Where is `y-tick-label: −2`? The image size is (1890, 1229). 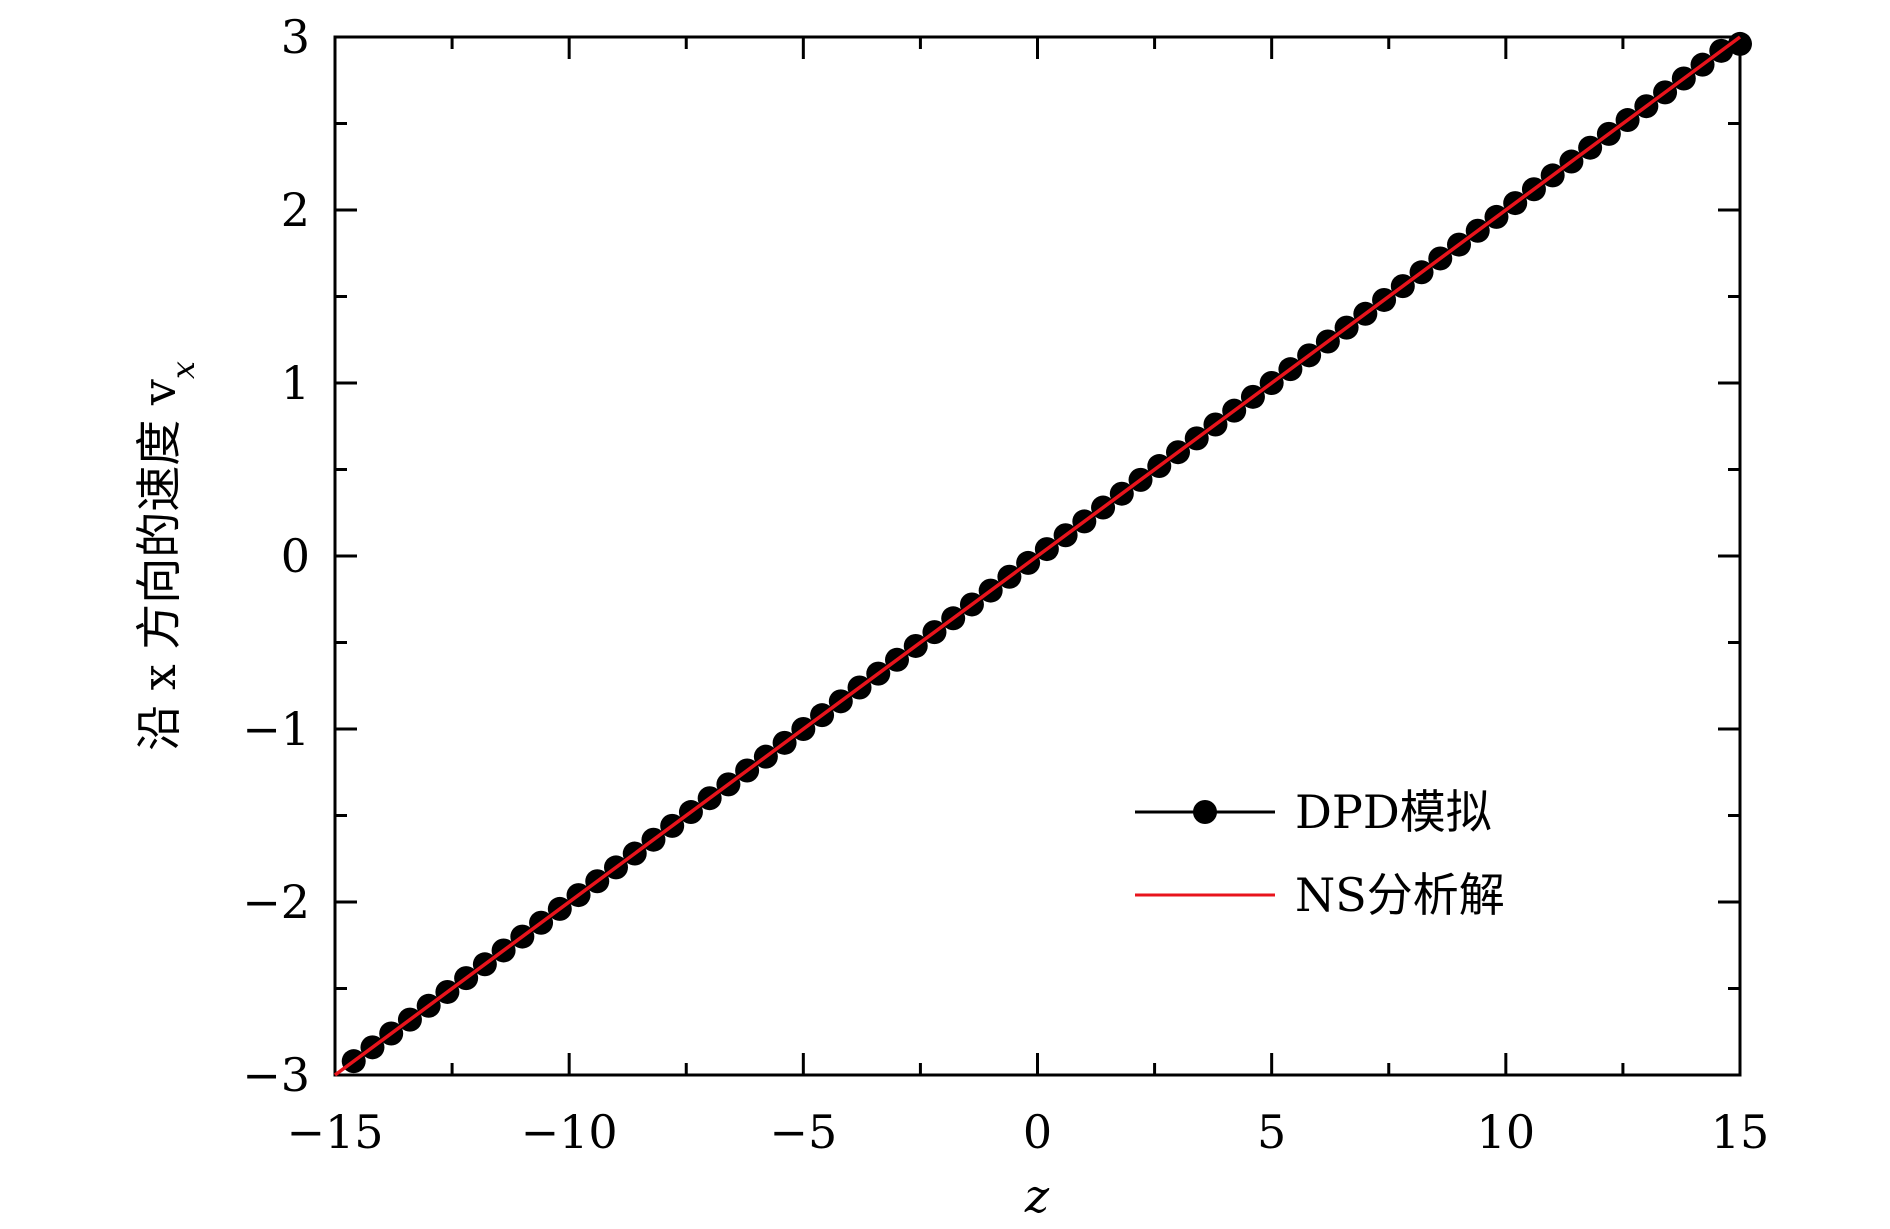 y-tick-label: −2 is located at coordinates (276, 902).